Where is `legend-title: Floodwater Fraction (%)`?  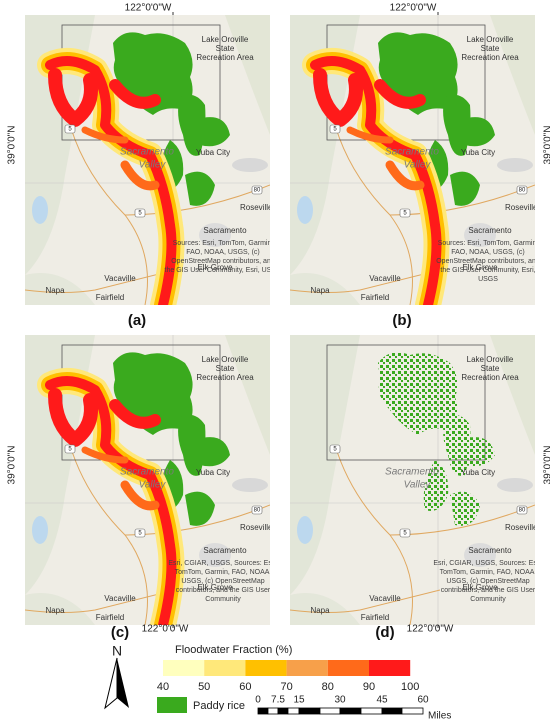 legend-title: Floodwater Fraction (%) is located at coordinates (233, 650).